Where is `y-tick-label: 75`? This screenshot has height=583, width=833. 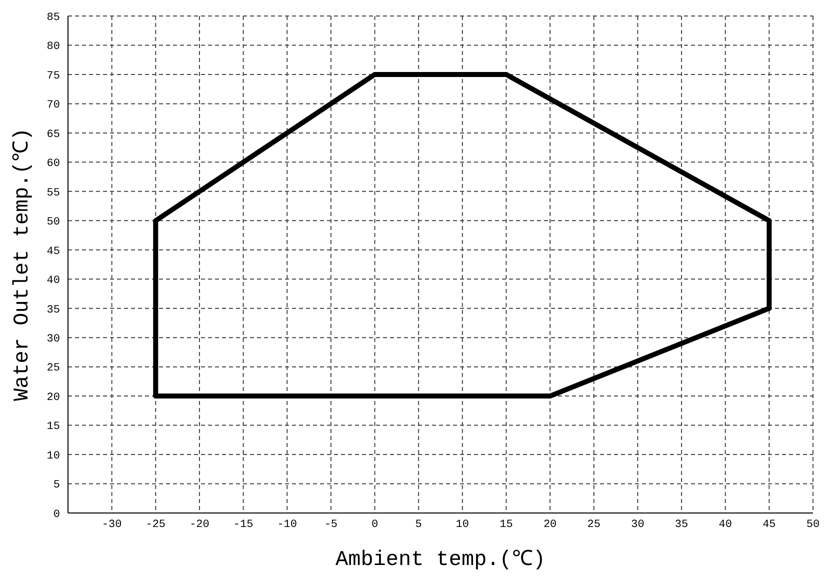
y-tick-label: 75 is located at coordinates (53, 76).